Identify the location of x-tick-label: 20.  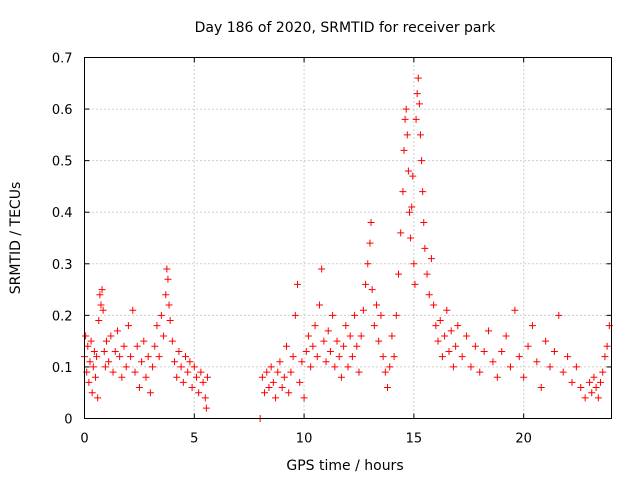
(523, 439).